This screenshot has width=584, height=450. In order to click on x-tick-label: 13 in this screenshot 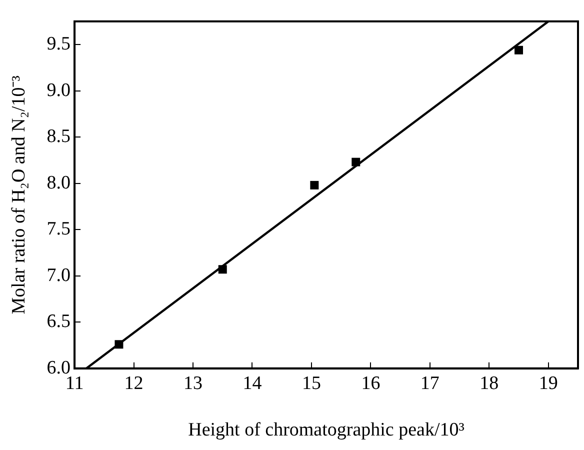, I will do `click(193, 383)`.